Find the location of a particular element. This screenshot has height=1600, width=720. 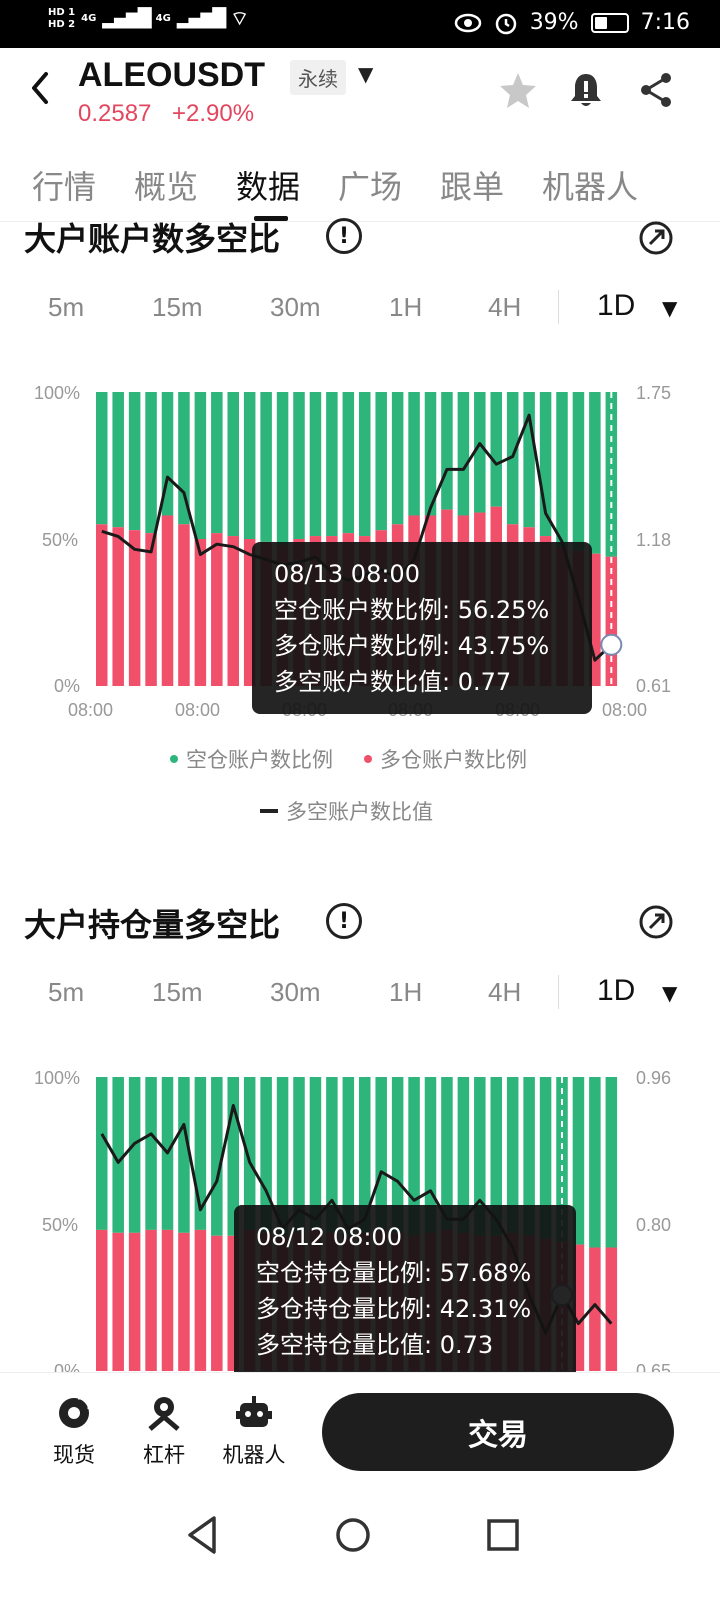

bots-button: 机器人 is located at coordinates (254, 1431).